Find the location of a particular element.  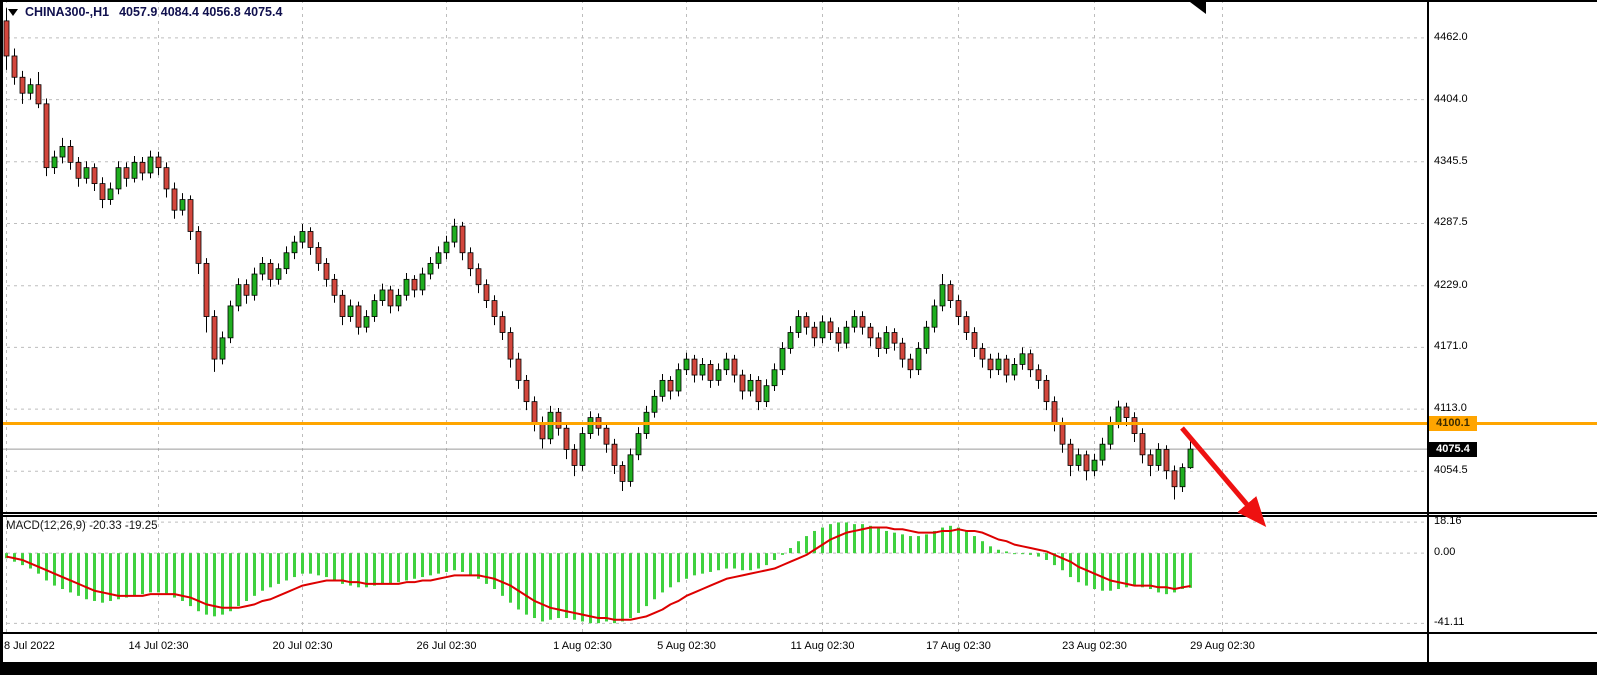

price-axis-border is located at coordinates (1428, 331).